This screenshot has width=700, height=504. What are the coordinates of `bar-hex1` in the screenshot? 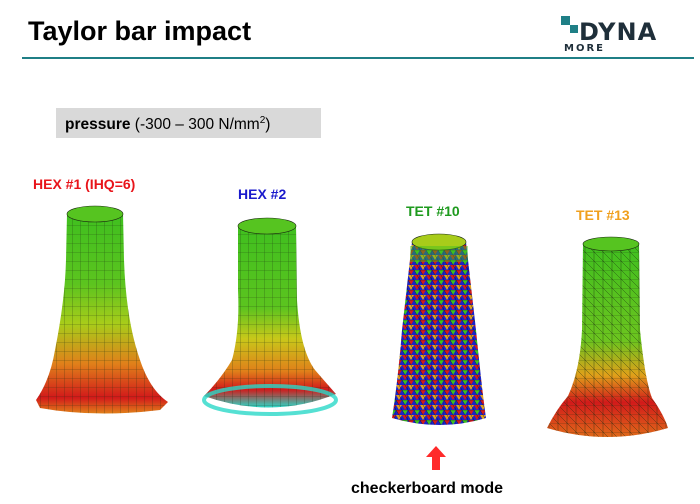 It's located at (102, 309).